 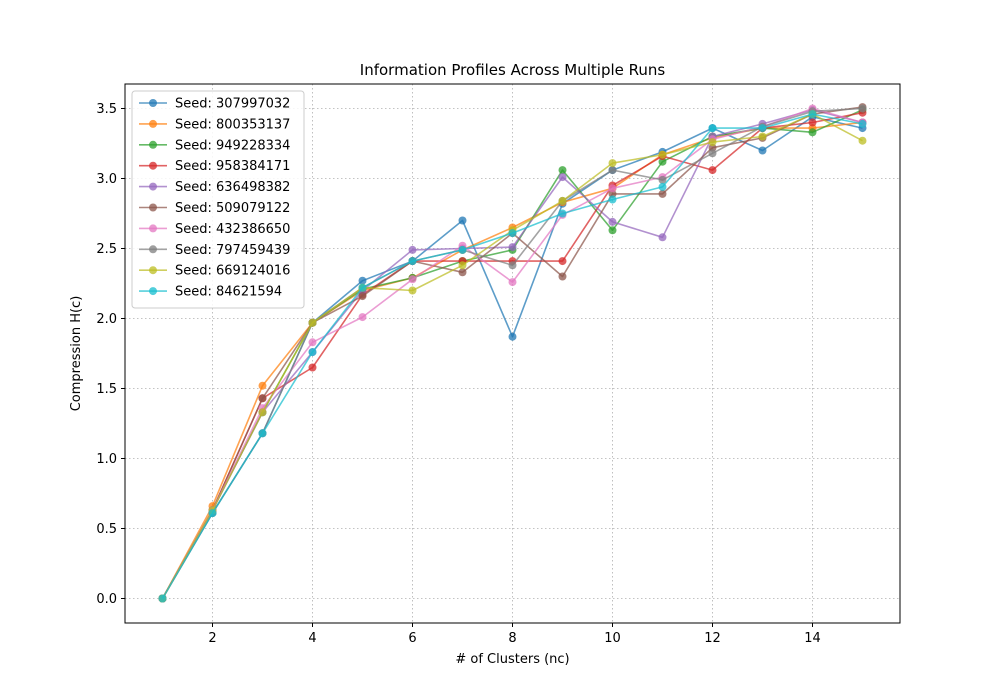 I want to click on y-tick-label: 3.0, so click(x=106, y=179).